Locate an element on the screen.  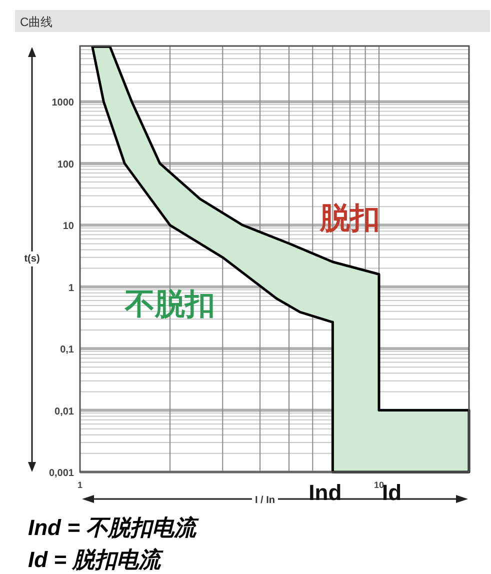
y-tick-label: 1 is located at coordinates (71, 288).